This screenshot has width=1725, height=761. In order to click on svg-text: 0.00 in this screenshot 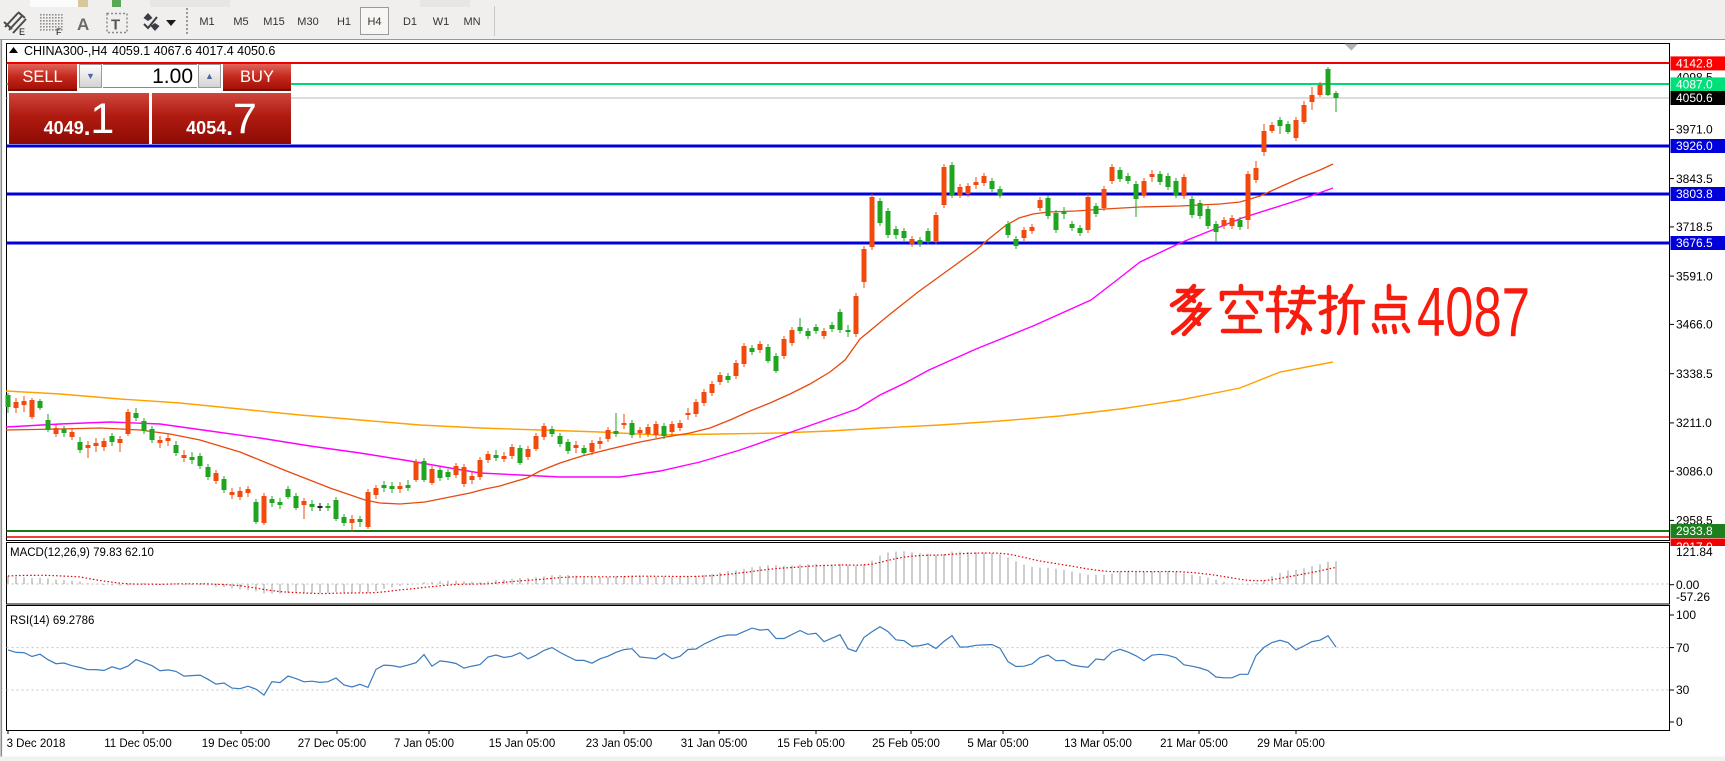, I will do `click(1688, 585)`.